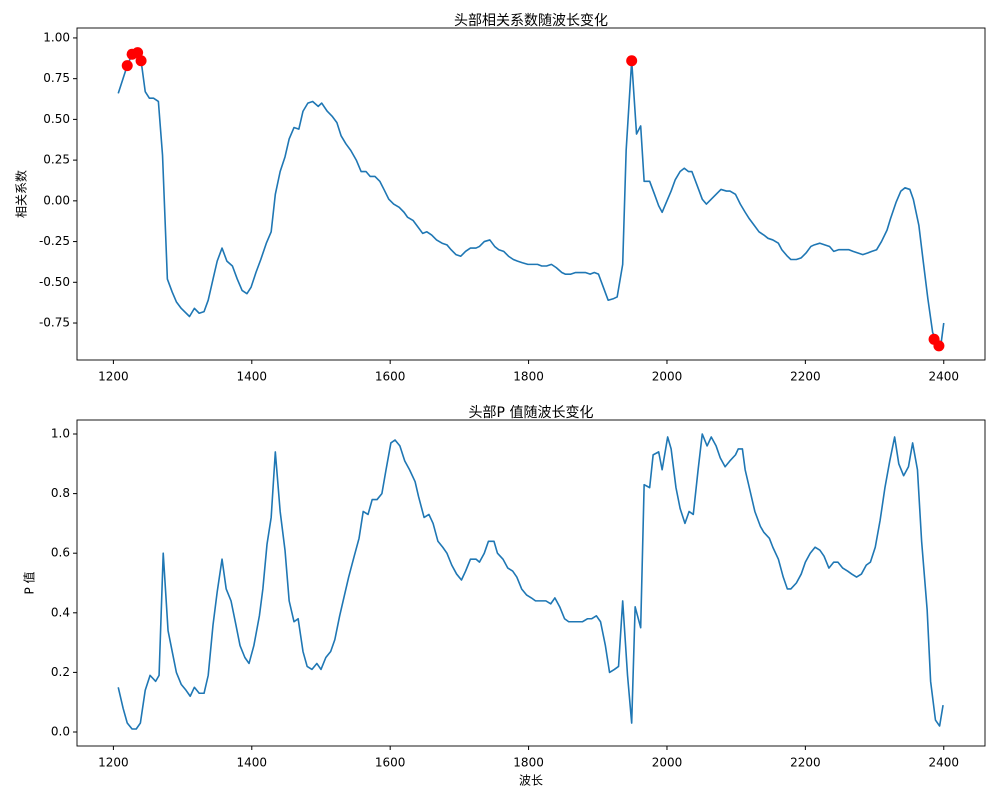 The width and height of the screenshot is (1000, 800). What do you see at coordinates (56, 119) in the screenshot?
I see `y-tick-label: 0.50` at bounding box center [56, 119].